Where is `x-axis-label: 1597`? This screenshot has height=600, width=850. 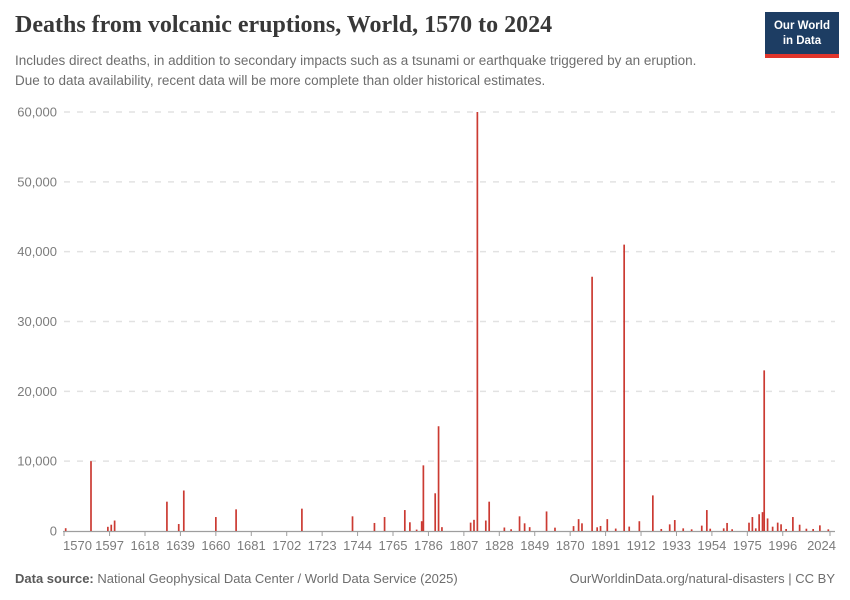 x-axis-label: 1597 is located at coordinates (109, 545).